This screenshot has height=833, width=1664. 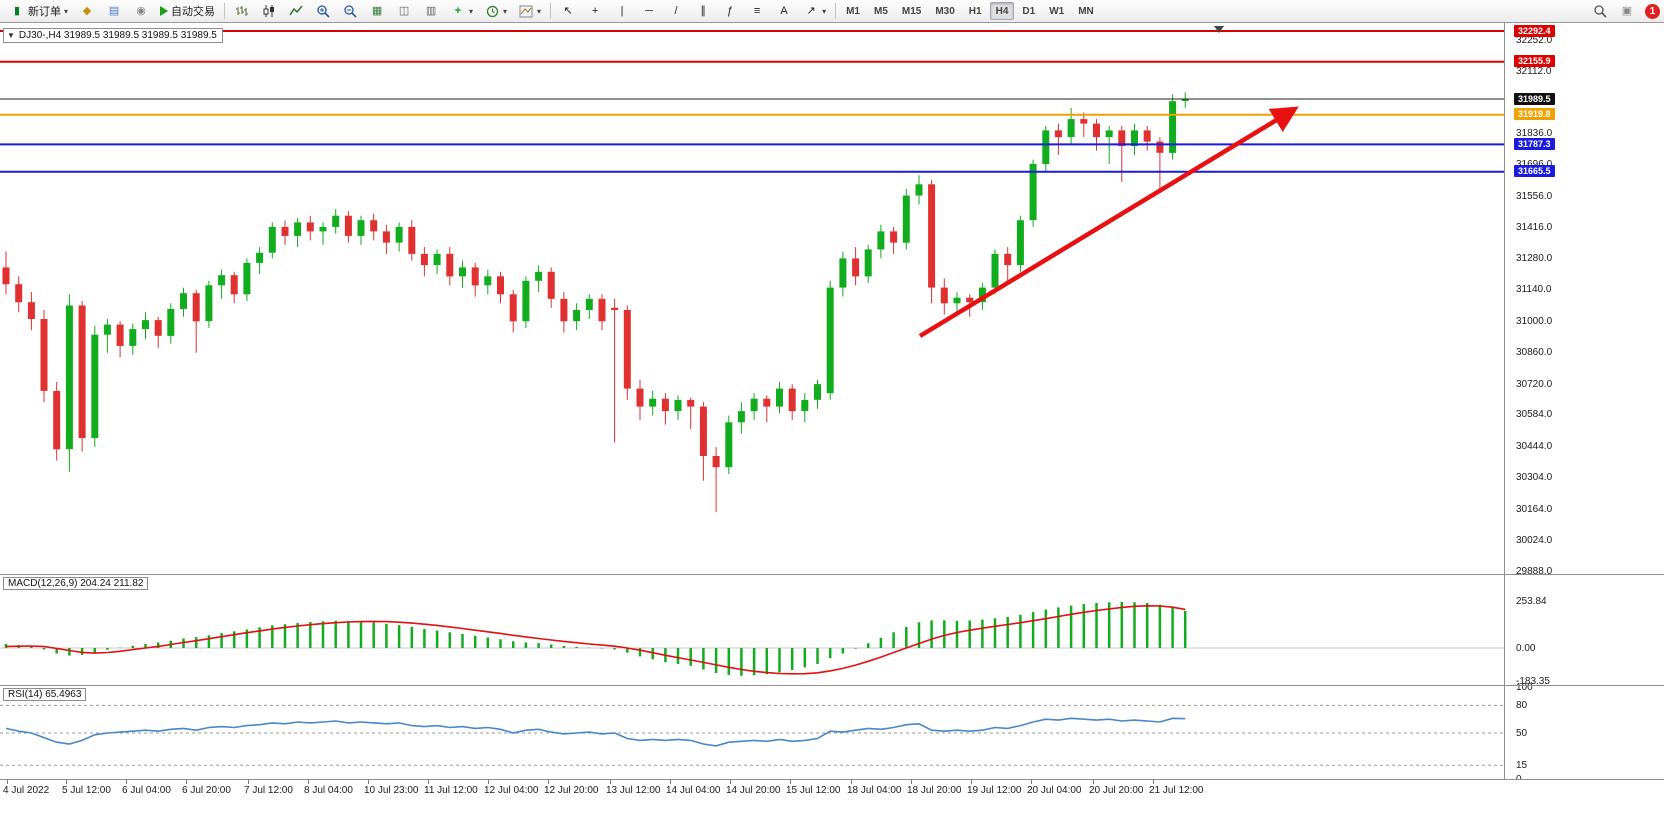 I want to click on play-icon, so click(x=164, y=11).